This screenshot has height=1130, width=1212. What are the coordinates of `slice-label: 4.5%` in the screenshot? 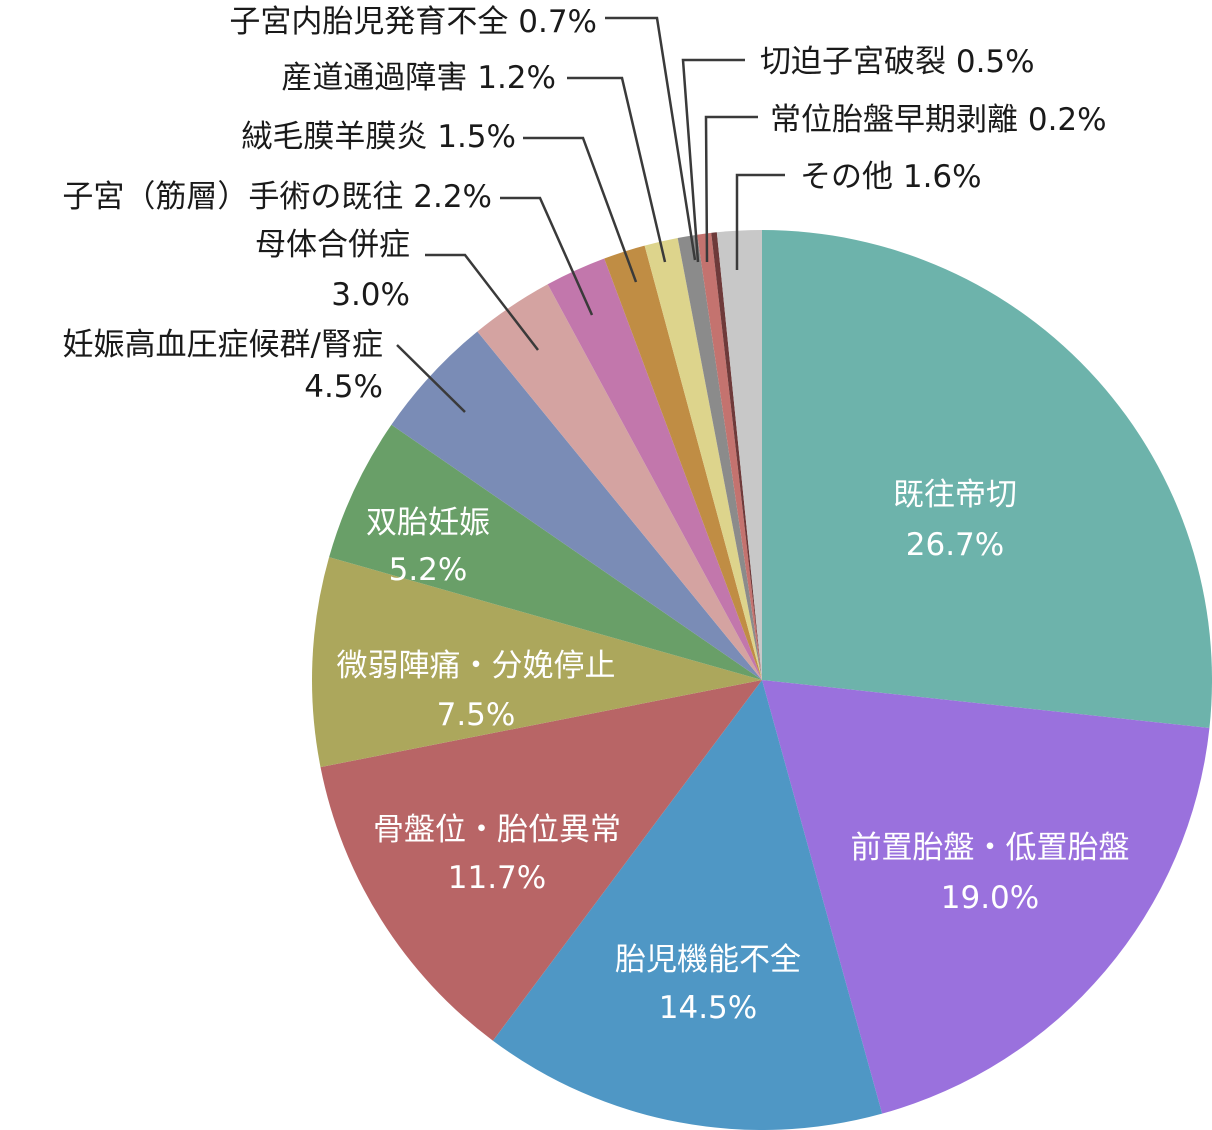 It's located at (343, 387).